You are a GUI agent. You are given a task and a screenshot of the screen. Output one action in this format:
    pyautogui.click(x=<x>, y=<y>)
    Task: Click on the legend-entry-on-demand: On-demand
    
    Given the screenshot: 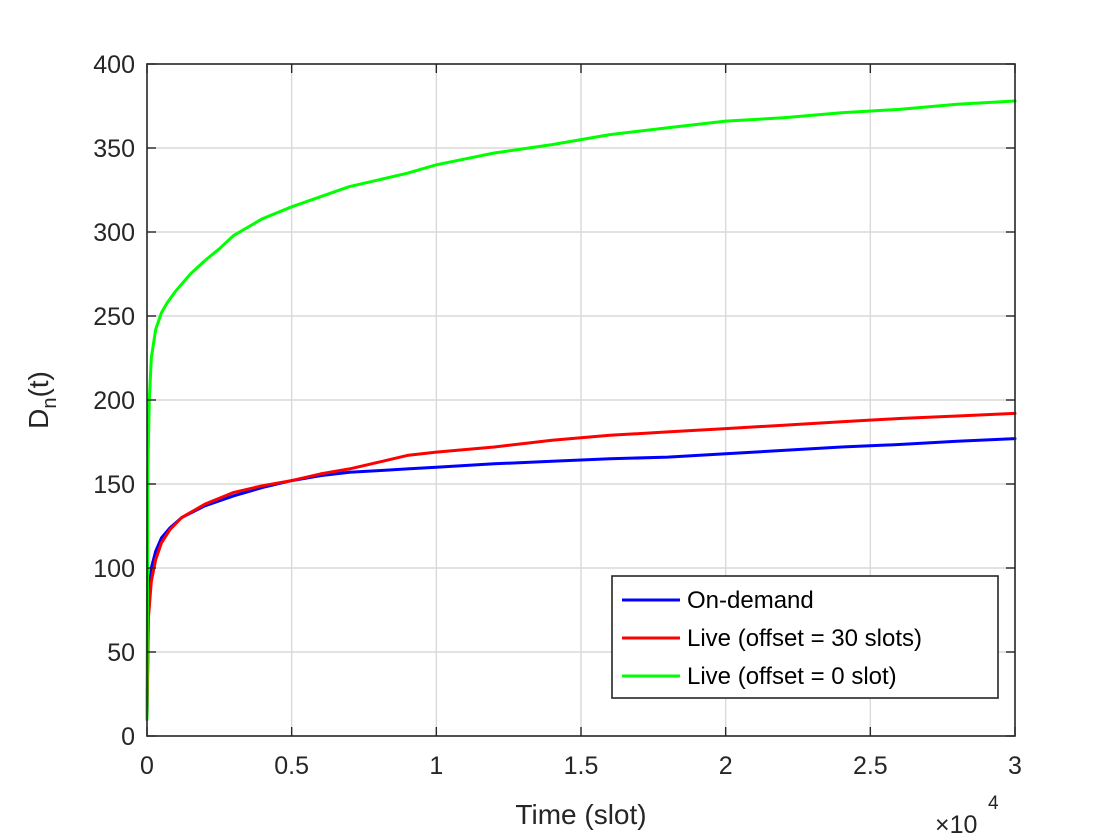 What is the action you would take?
    pyautogui.click(x=718, y=600)
    